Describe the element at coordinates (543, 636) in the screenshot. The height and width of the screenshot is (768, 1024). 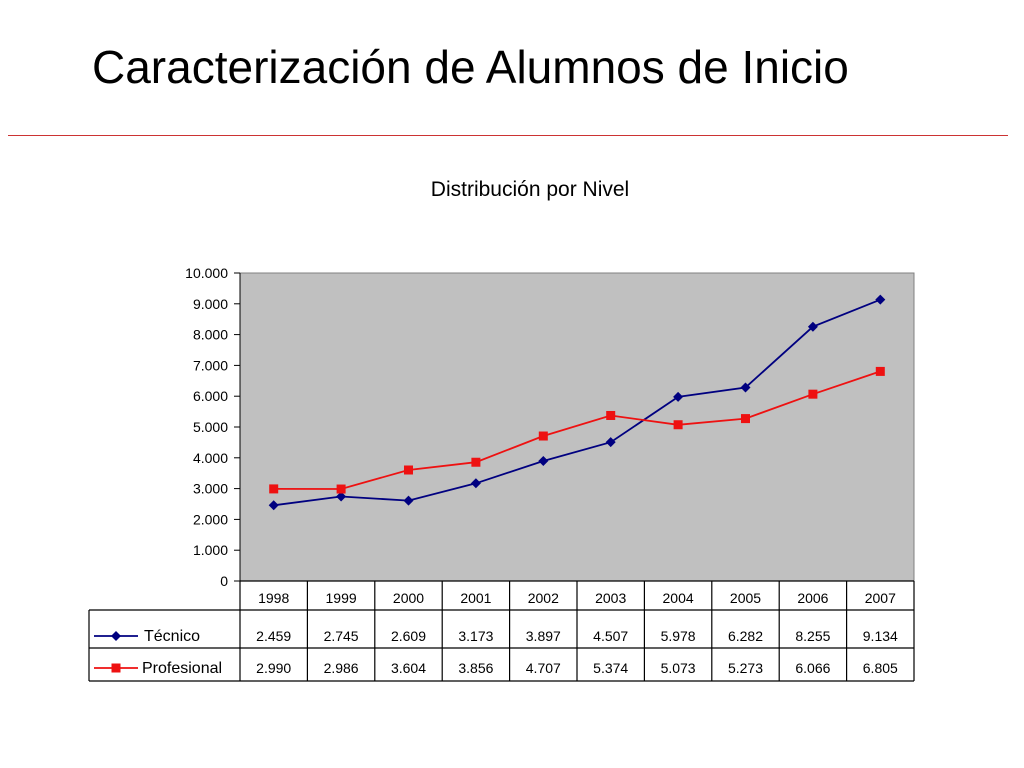
I see `data-table-value: 3.897` at that location.